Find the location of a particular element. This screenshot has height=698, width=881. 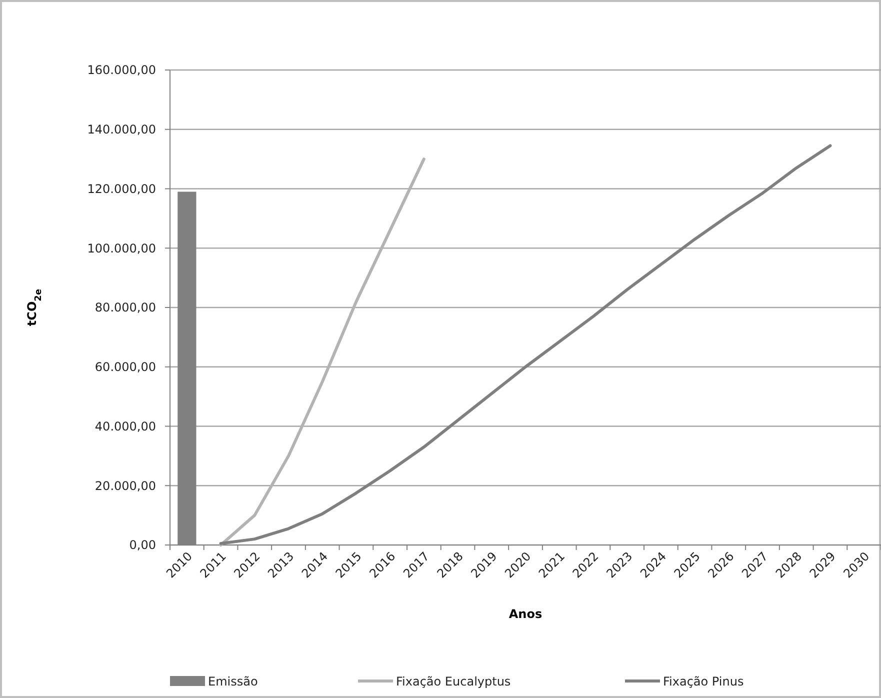

legend-label: Fixação Pinus is located at coordinates (703, 681).